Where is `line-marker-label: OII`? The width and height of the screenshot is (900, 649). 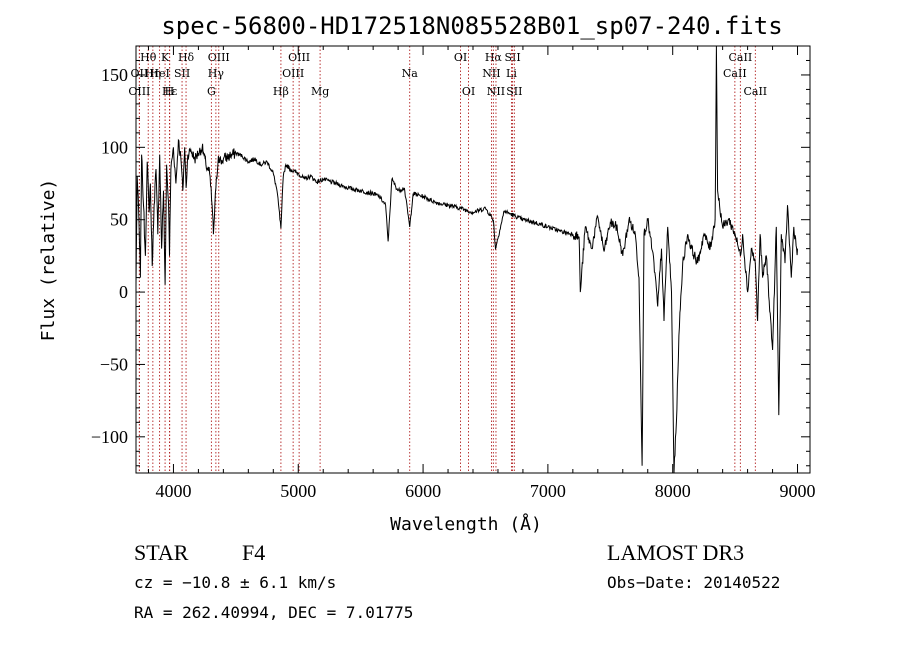 line-marker-label: OII is located at coordinates (140, 73).